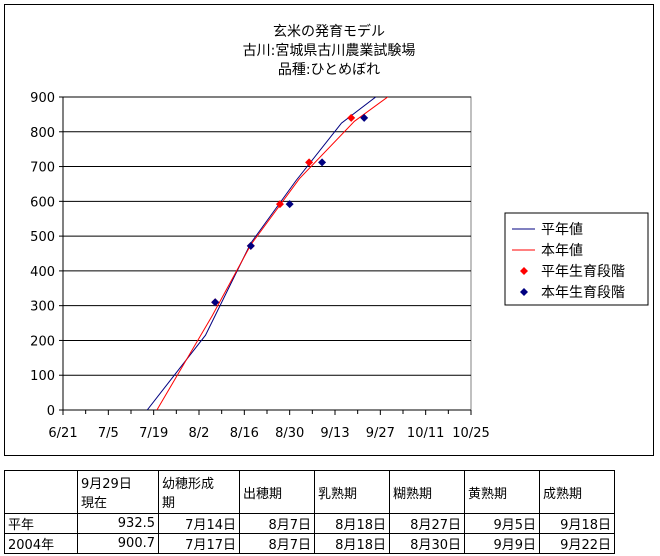  I want to click on y-tick-label: 200, so click(42, 341).